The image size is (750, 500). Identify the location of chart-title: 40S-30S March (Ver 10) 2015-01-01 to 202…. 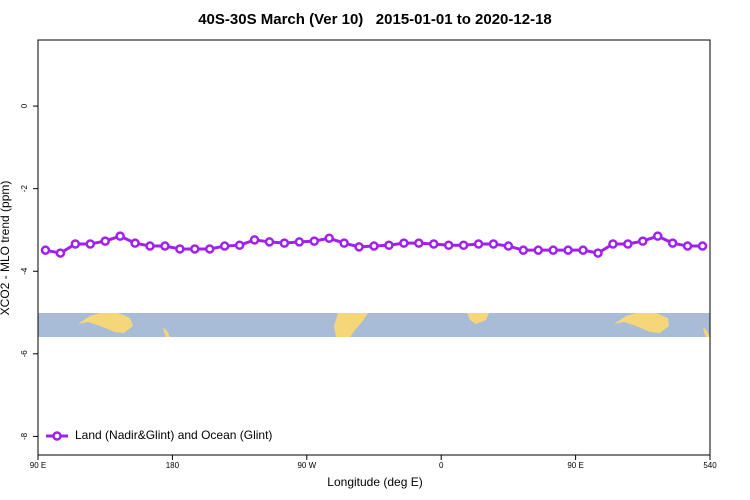
(375, 19).